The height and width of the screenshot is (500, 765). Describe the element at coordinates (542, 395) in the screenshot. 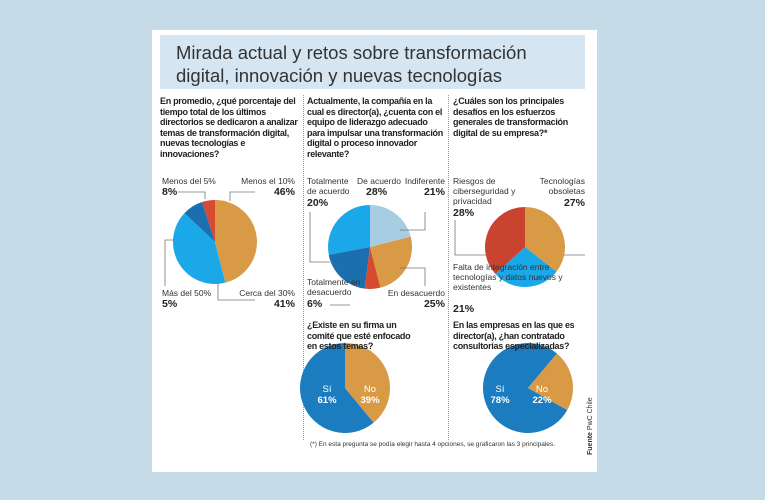

I see `slice-label: No 22%` at that location.